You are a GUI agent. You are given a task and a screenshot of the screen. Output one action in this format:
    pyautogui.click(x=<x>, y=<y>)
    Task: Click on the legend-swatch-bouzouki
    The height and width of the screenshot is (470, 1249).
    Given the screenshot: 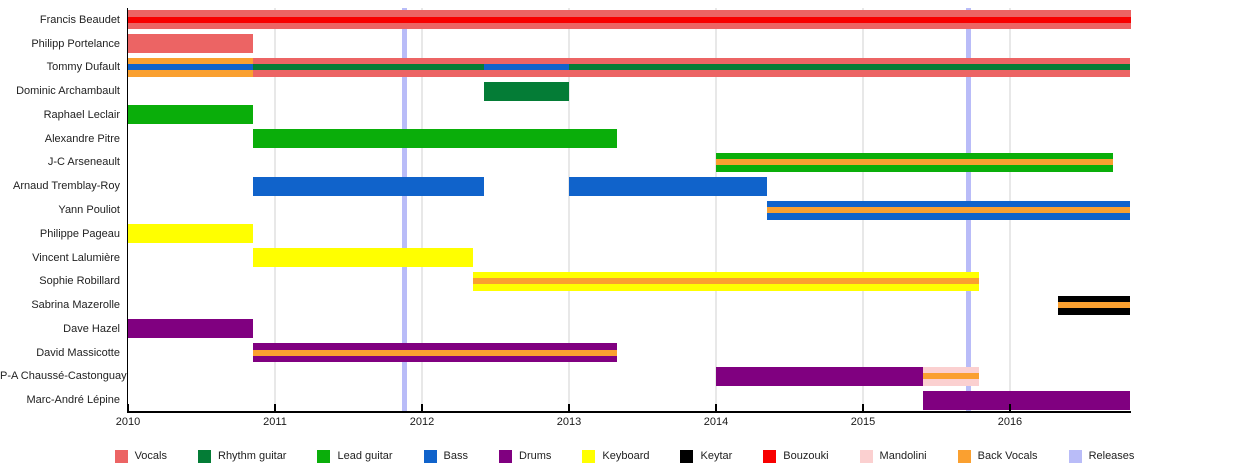 What is the action you would take?
    pyautogui.click(x=770, y=456)
    